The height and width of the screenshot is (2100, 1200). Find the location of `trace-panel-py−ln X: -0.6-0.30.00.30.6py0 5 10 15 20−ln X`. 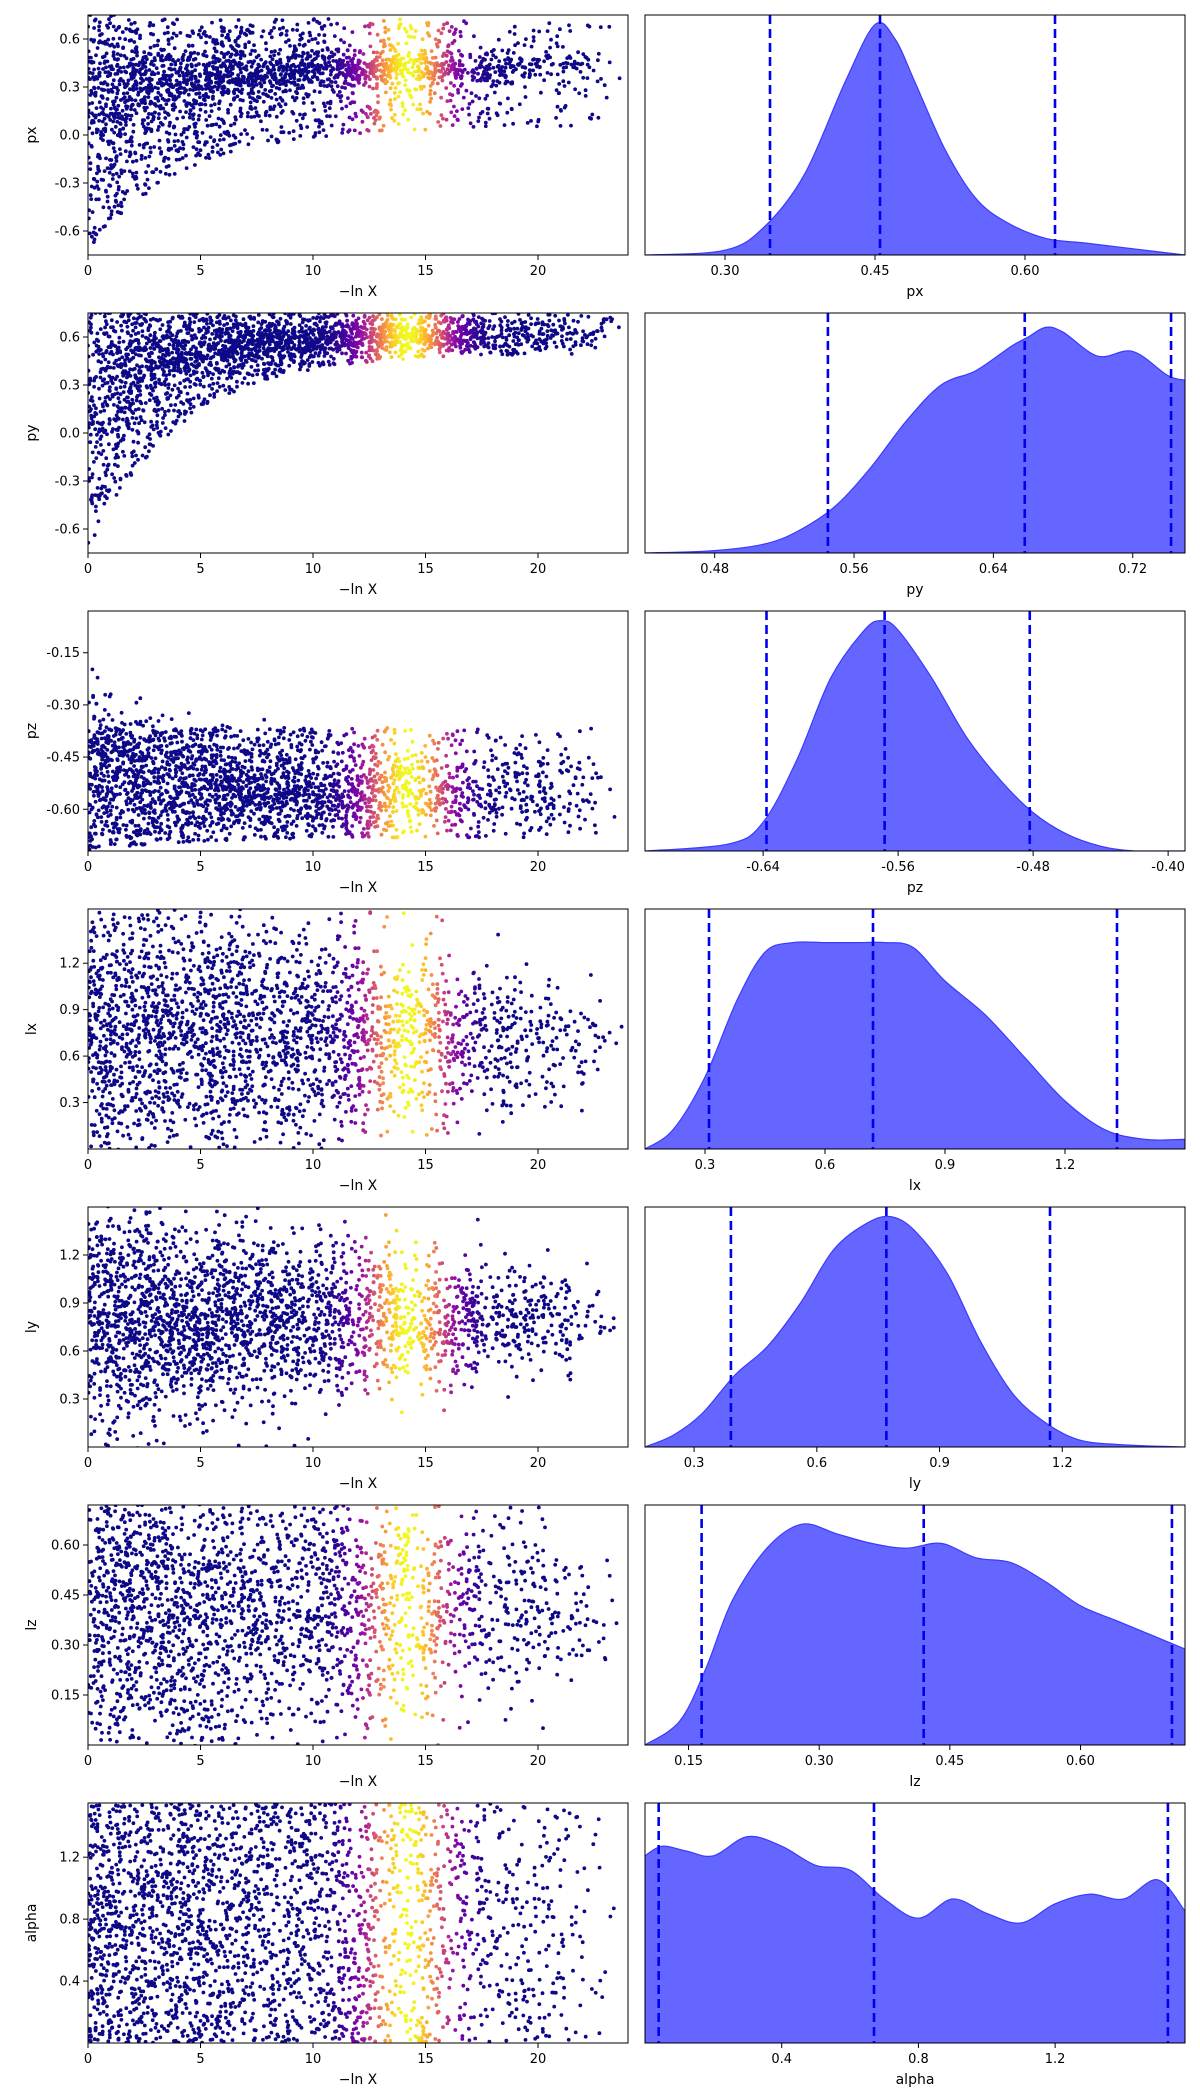

trace-panel-py−ln X: -0.6-0.30.00.30.6py0 5 10 15 20−ln X is located at coordinates (326, 455).